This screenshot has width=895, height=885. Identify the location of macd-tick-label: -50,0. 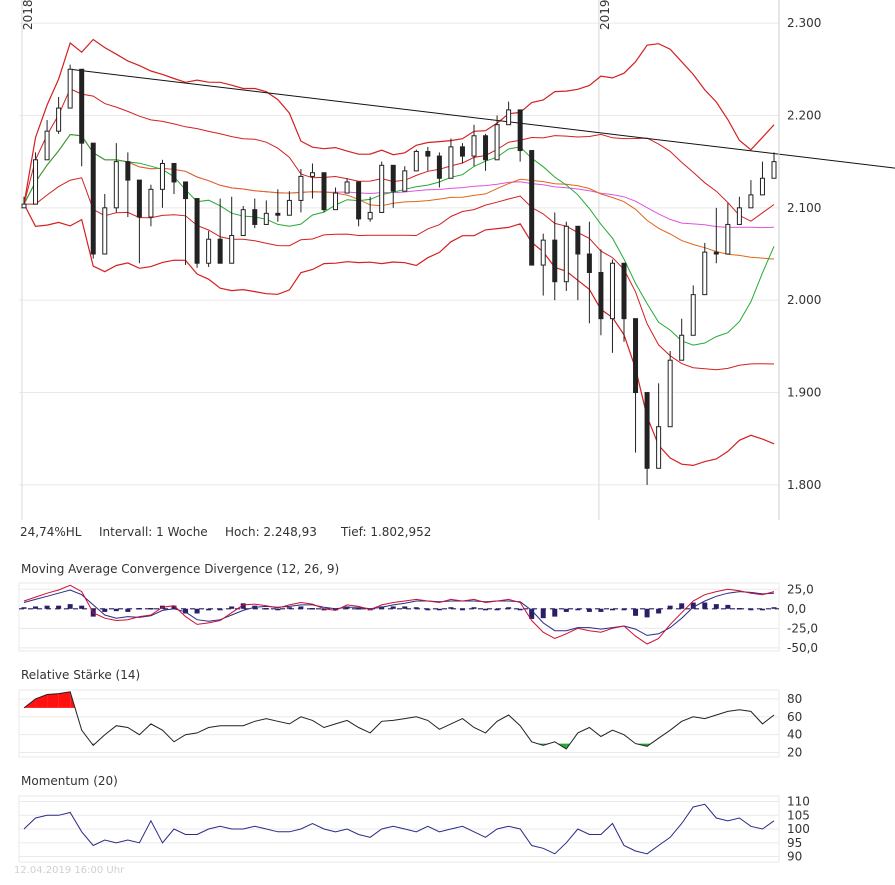
(802, 648).